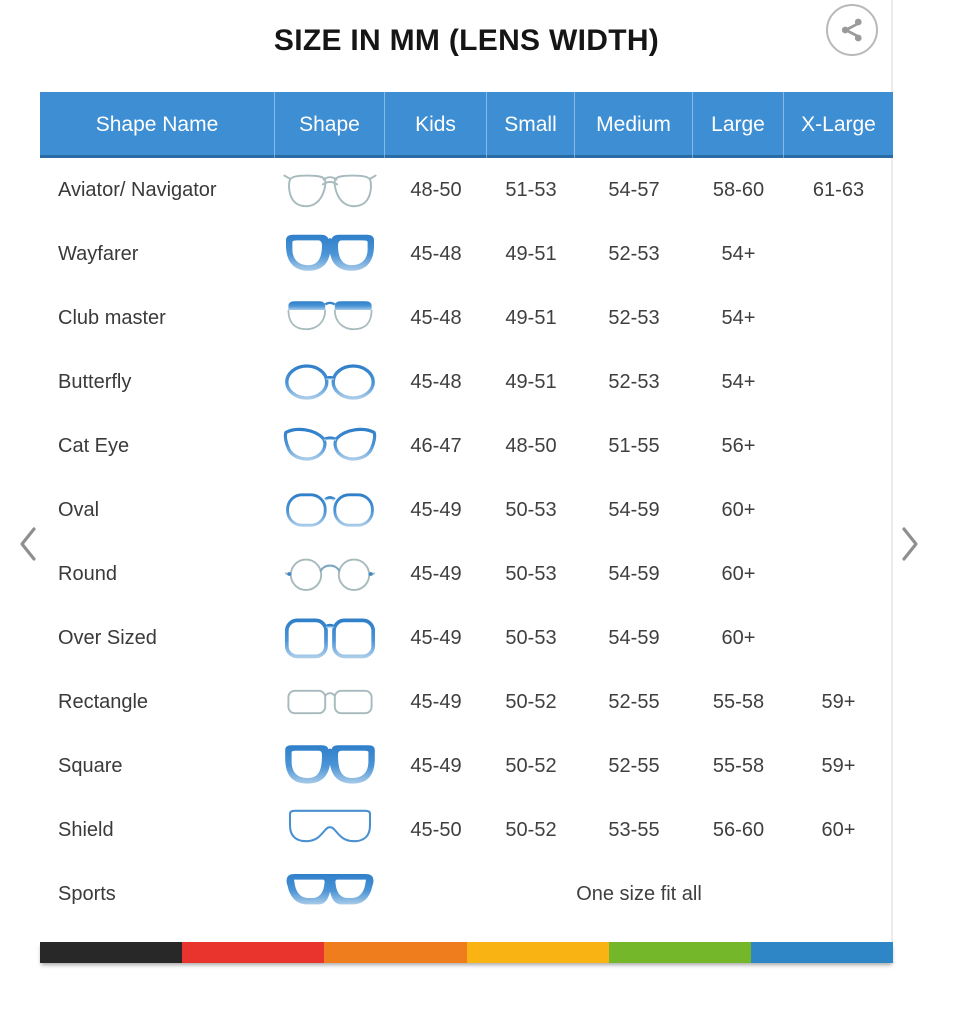 The height and width of the screenshot is (1024, 957). I want to click on column-header-large: Large, so click(738, 125).